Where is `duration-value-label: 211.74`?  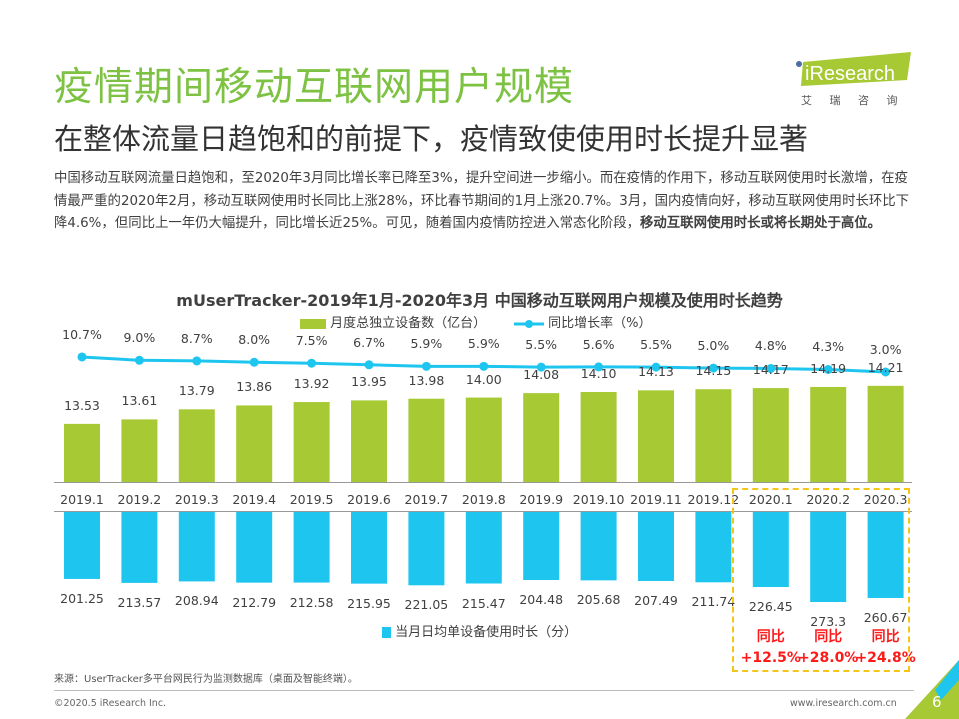 duration-value-label: 211.74 is located at coordinates (713, 602).